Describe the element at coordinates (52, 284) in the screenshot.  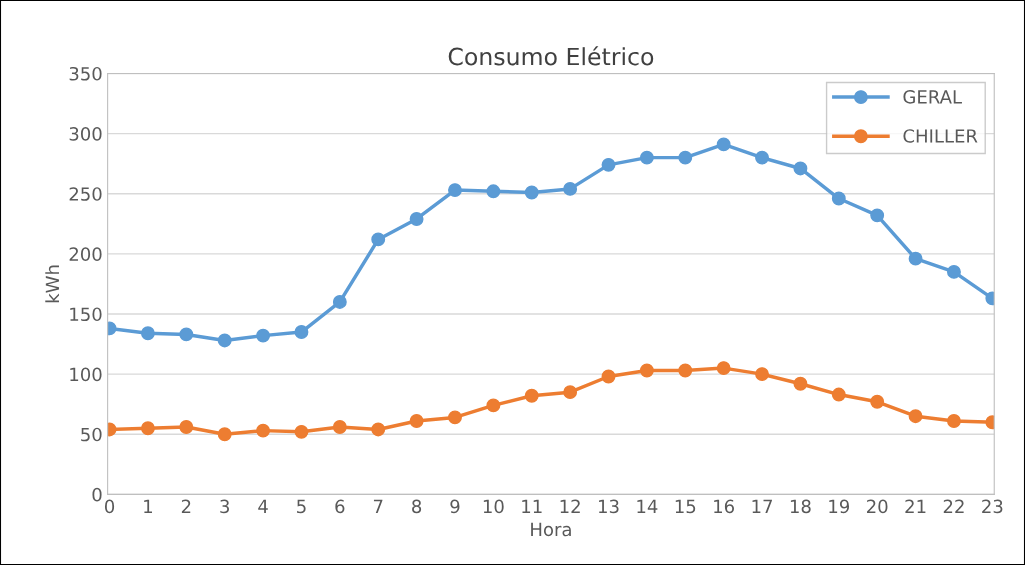
I see `y-axis-title: kWh` at that location.